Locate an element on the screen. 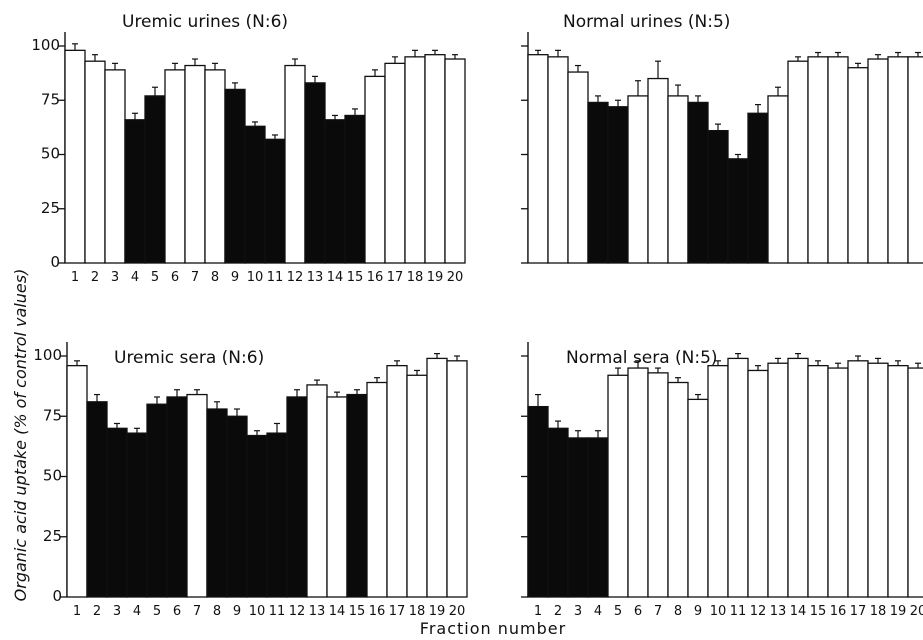 This screenshot has height=640, width=923. y-tick-label: 0 is located at coordinates (55, 262).